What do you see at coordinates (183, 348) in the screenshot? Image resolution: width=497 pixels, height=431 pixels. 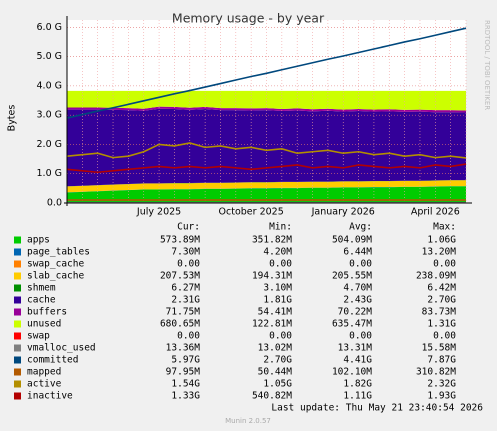 I see `legend-stat: 13.36M` at bounding box center [183, 348].